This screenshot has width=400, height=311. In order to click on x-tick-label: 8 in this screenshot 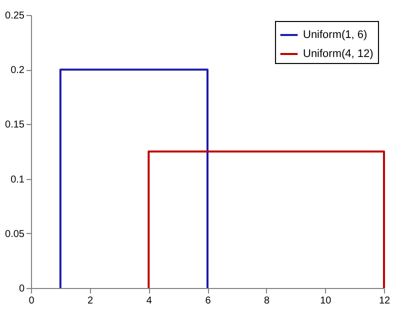, I will do `click(267, 301)`.